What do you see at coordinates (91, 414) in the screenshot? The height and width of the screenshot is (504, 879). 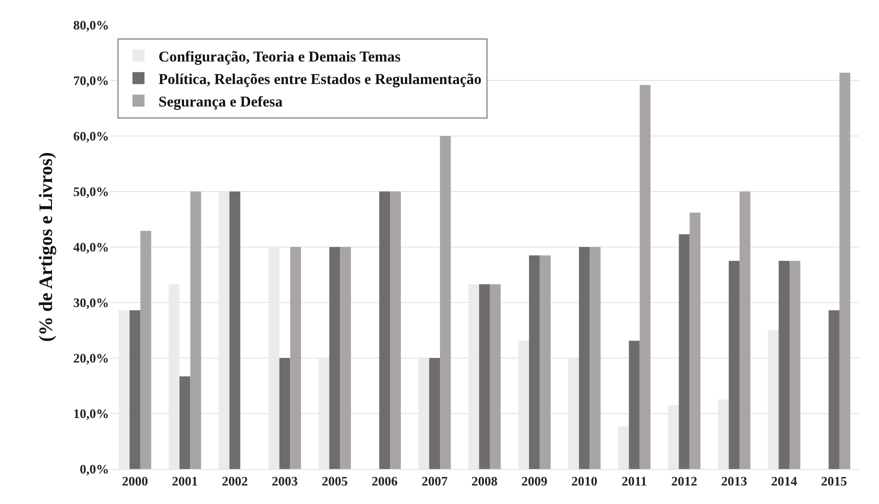 I see `y-tick-label: 10,0%` at bounding box center [91, 414].